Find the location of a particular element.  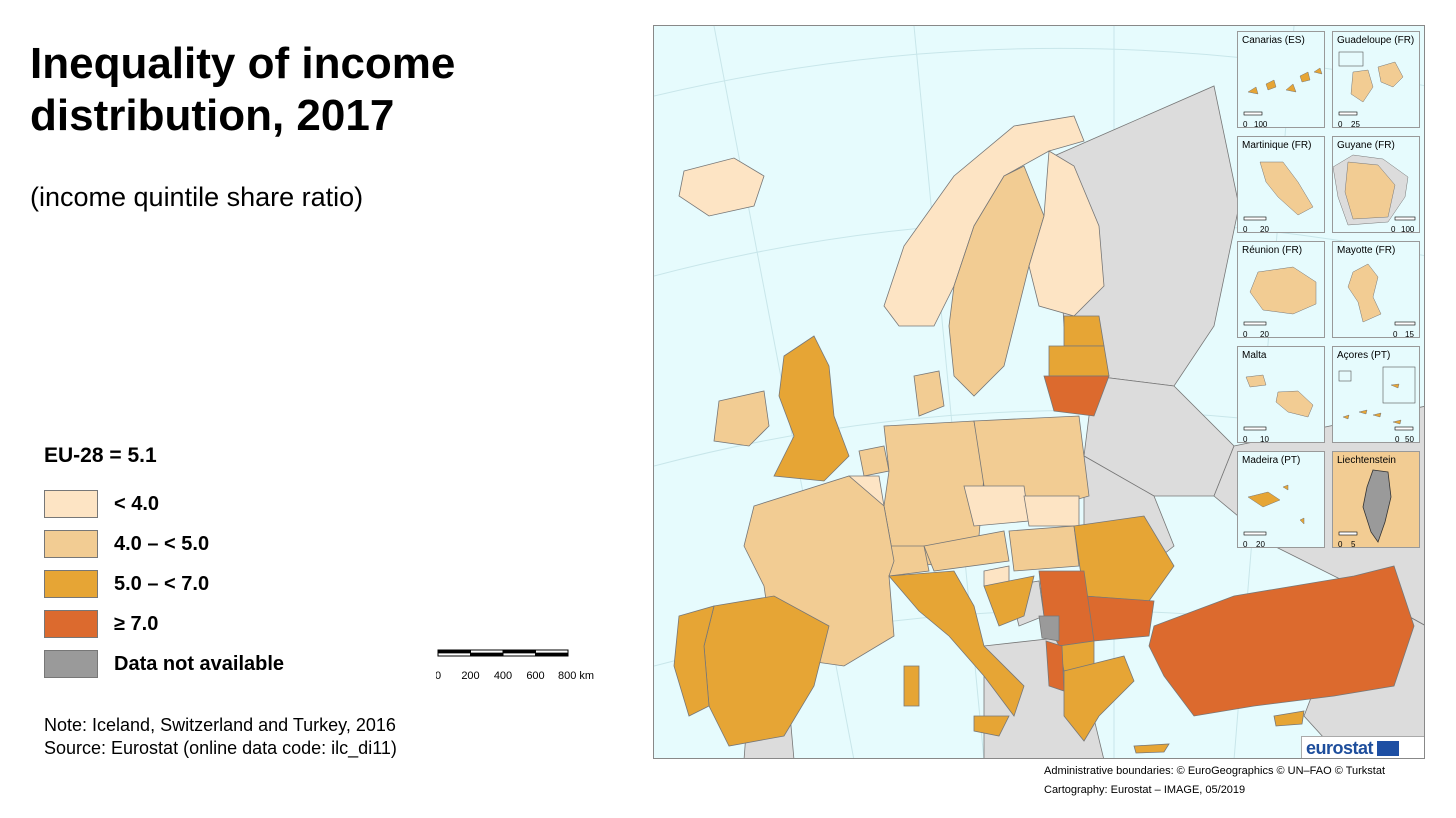

bulgaria is located at coordinates (1119, 618).